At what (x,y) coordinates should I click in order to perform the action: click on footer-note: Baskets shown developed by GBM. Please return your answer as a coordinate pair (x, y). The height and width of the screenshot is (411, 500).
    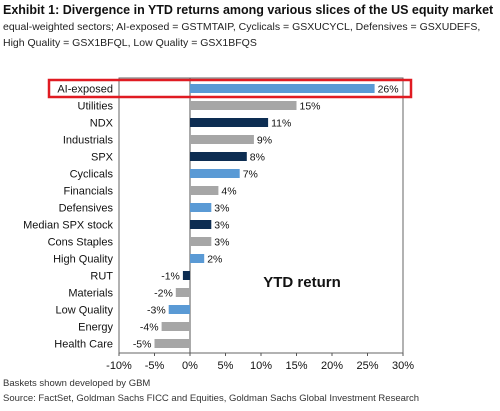
    Looking at the image, I should click on (77, 383).